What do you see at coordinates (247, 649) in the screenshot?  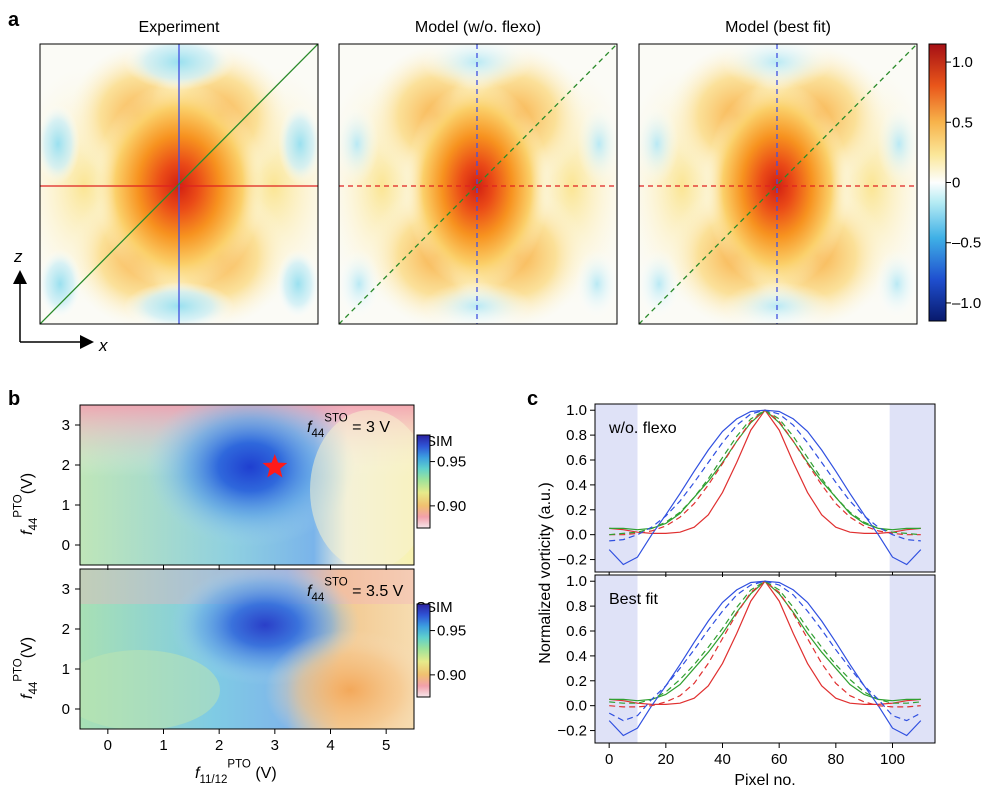 I see `ssim-map-bottom` at bounding box center [247, 649].